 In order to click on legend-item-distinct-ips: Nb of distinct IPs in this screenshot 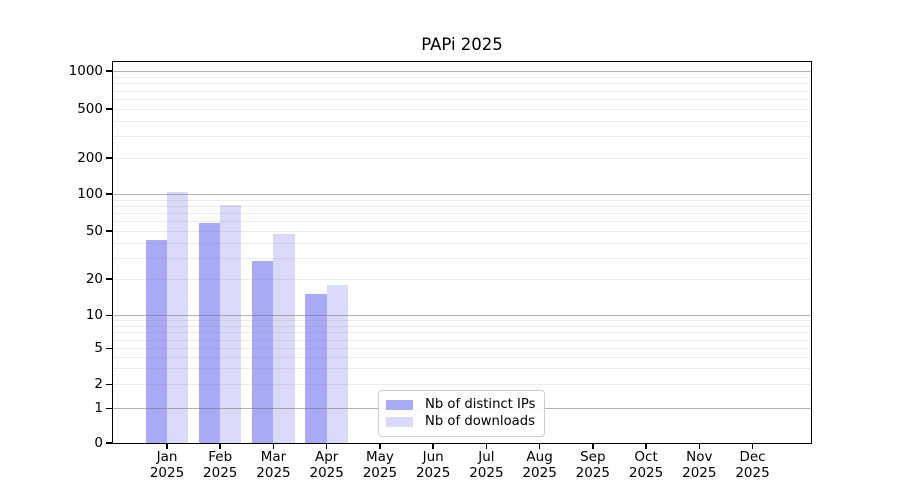, I will do `click(465, 404)`.